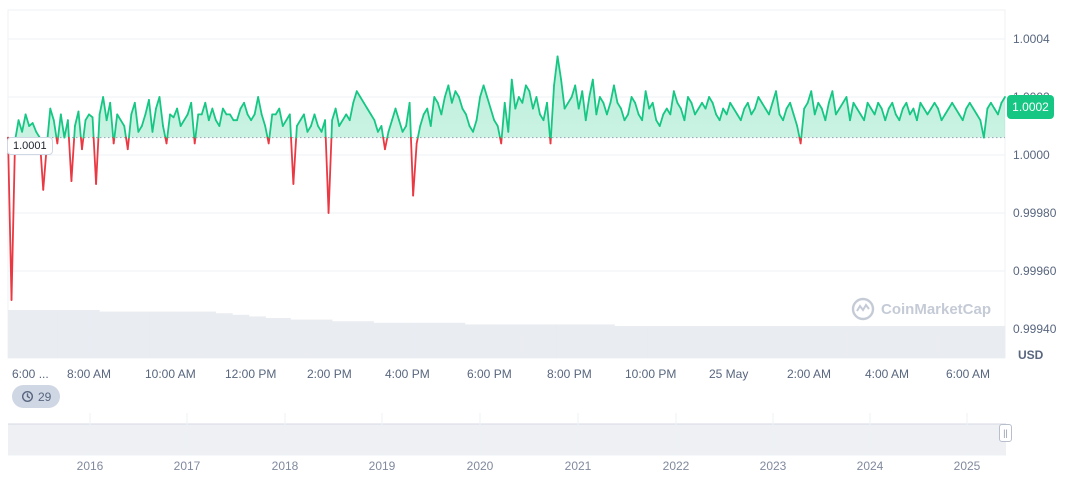  Describe the element at coordinates (569, 374) in the screenshot. I see `x-tick-label: 8:00 PM` at that location.